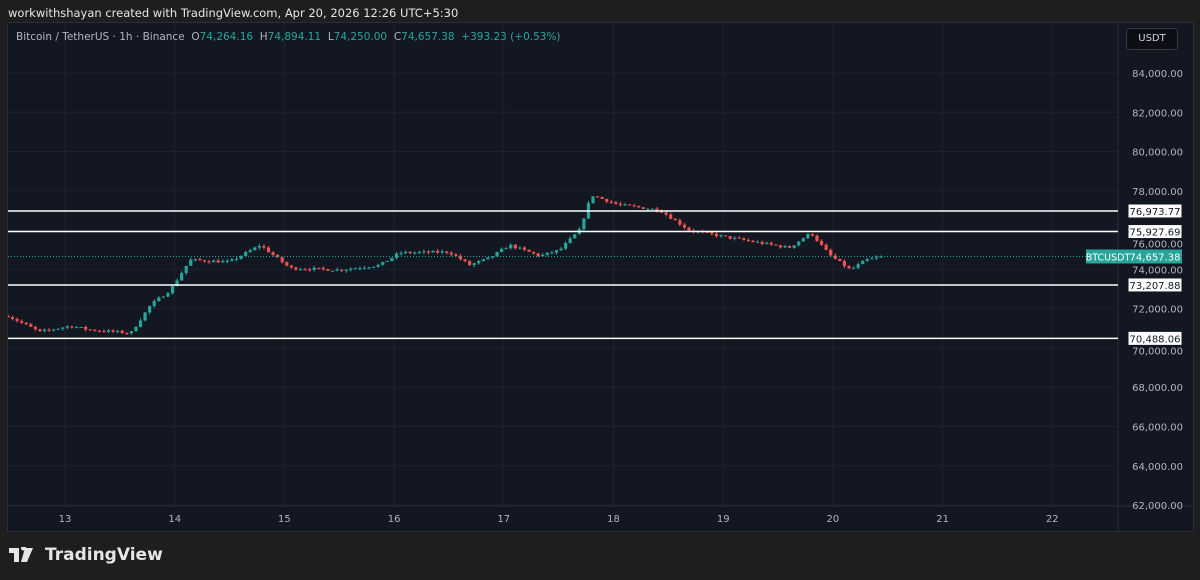 The height and width of the screenshot is (580, 1200). Describe the element at coordinates (1152, 39) in the screenshot. I see `currency-button: USDT` at that location.